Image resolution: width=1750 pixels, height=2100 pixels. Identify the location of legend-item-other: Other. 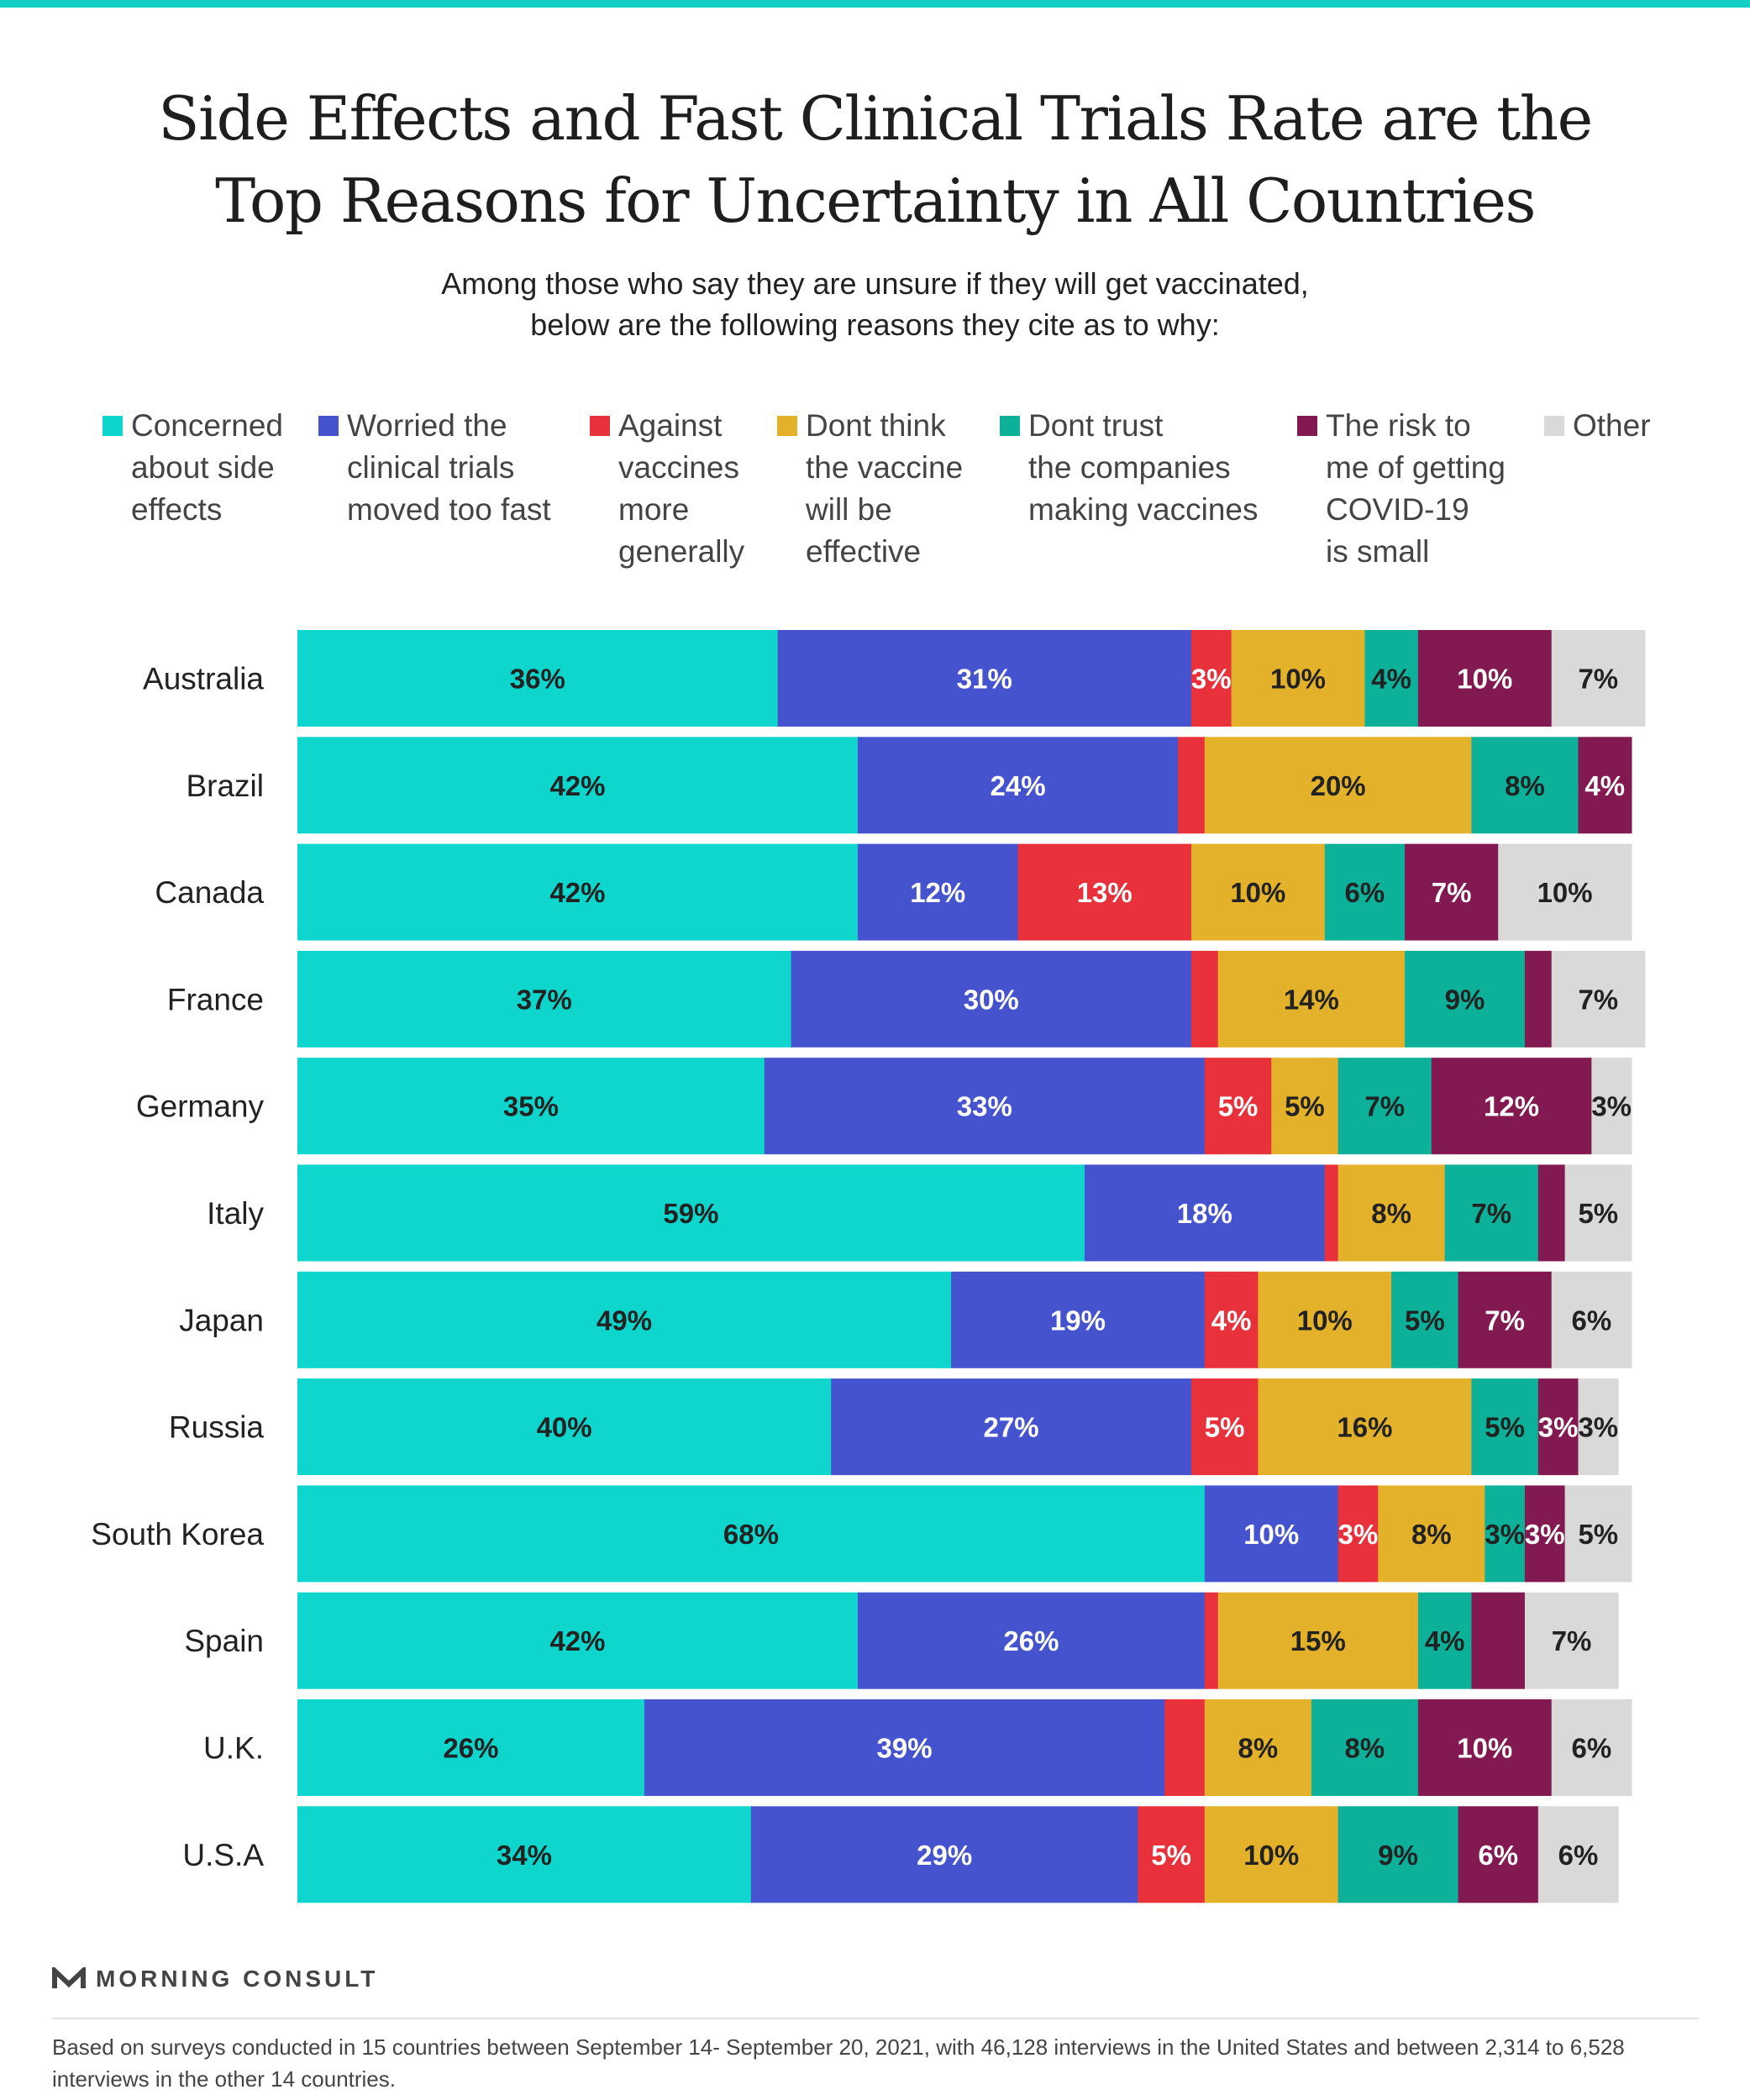
(1598, 426).